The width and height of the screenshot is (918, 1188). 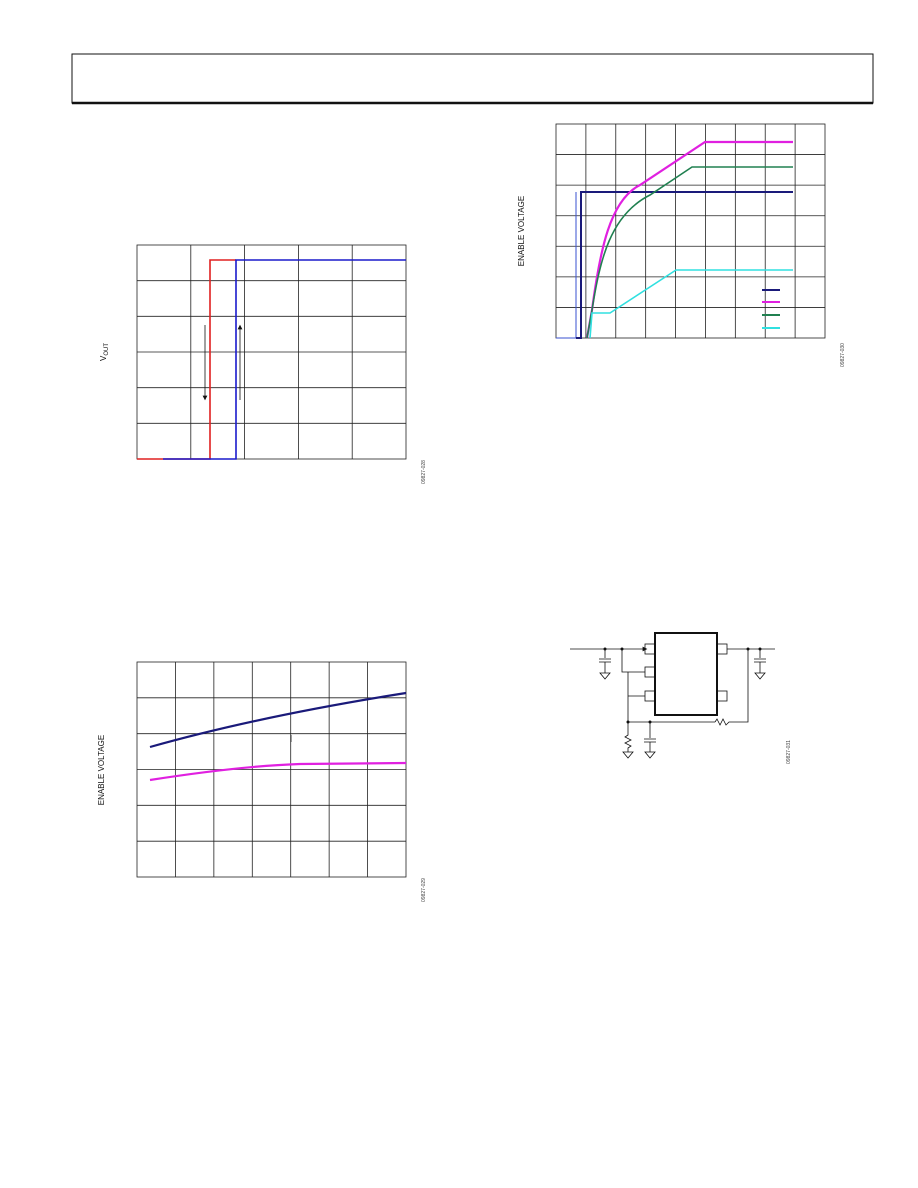 I want to click on red-trace, so click(x=186, y=359).